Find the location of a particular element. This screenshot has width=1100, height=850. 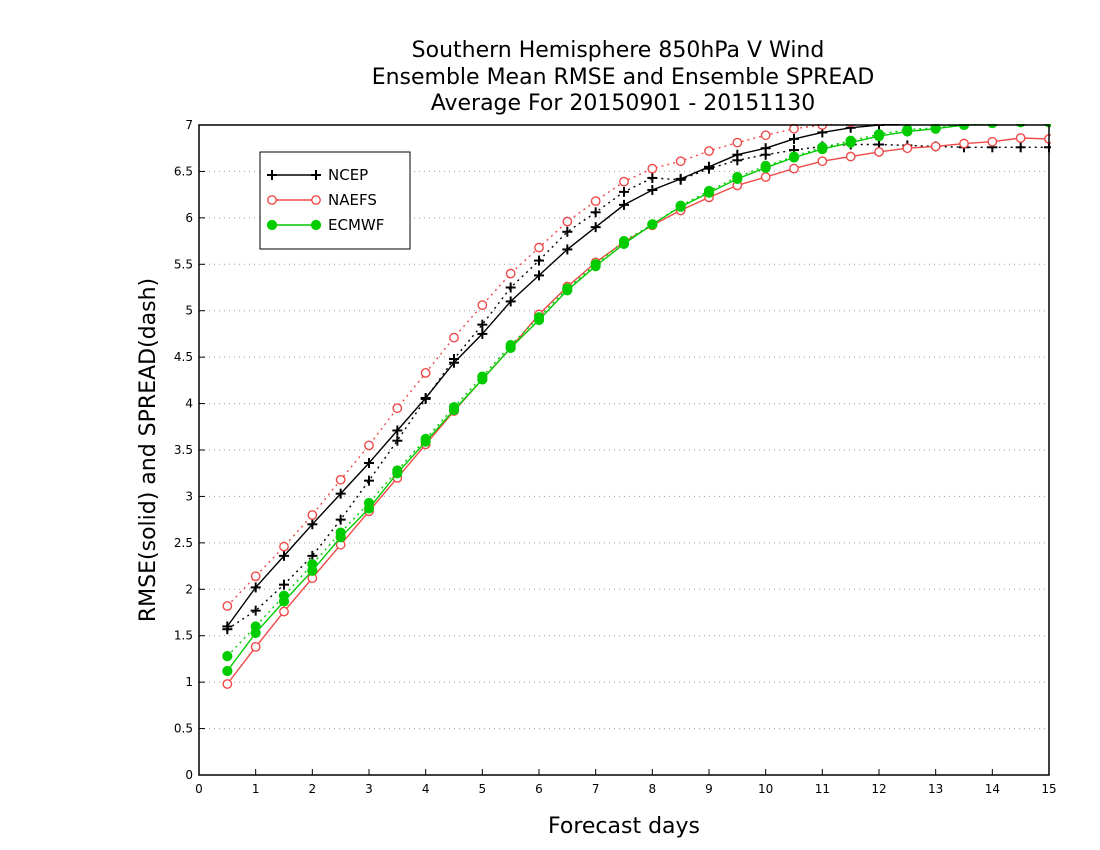

x-tick-label: 2 is located at coordinates (313, 789).